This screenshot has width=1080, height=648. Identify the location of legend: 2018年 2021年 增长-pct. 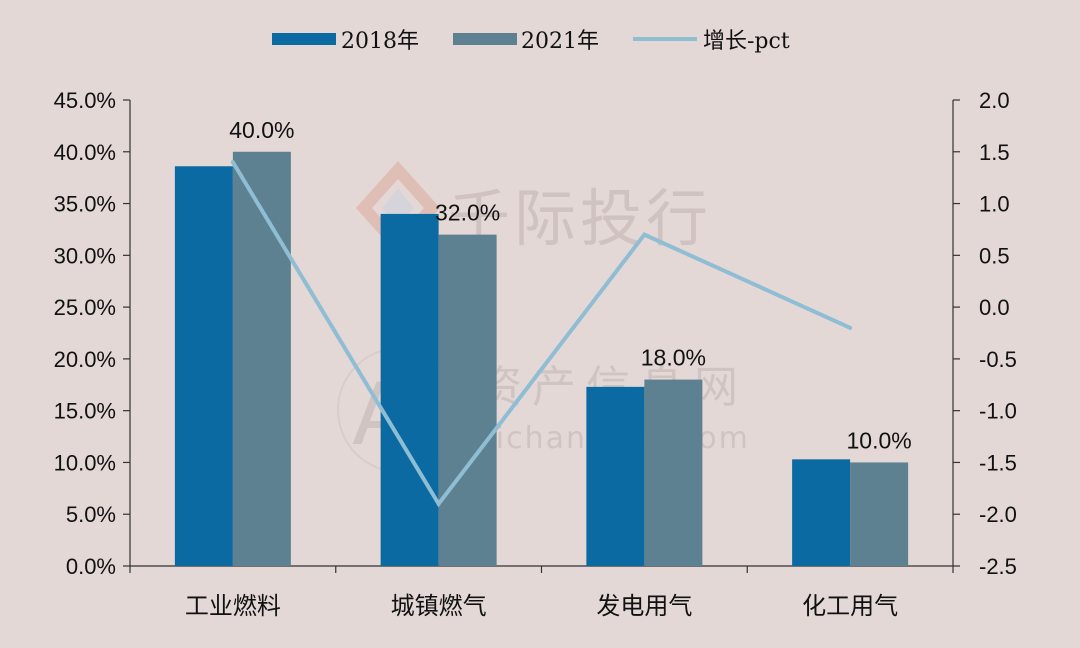
(531, 41).